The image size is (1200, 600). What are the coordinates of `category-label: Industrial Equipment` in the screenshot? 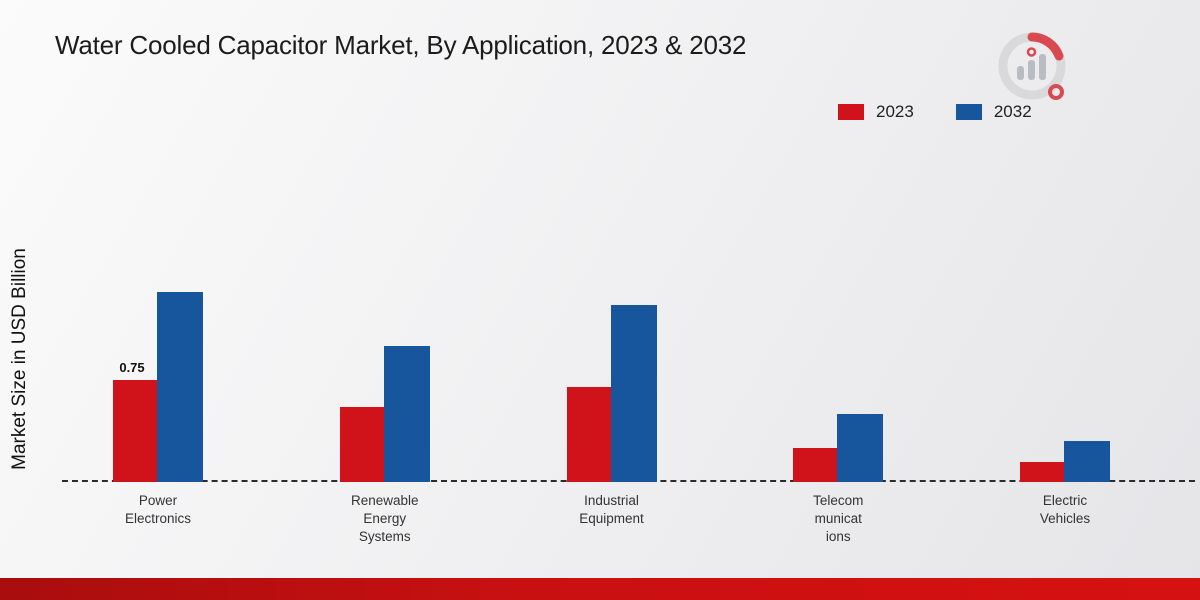 It's located at (611, 510).